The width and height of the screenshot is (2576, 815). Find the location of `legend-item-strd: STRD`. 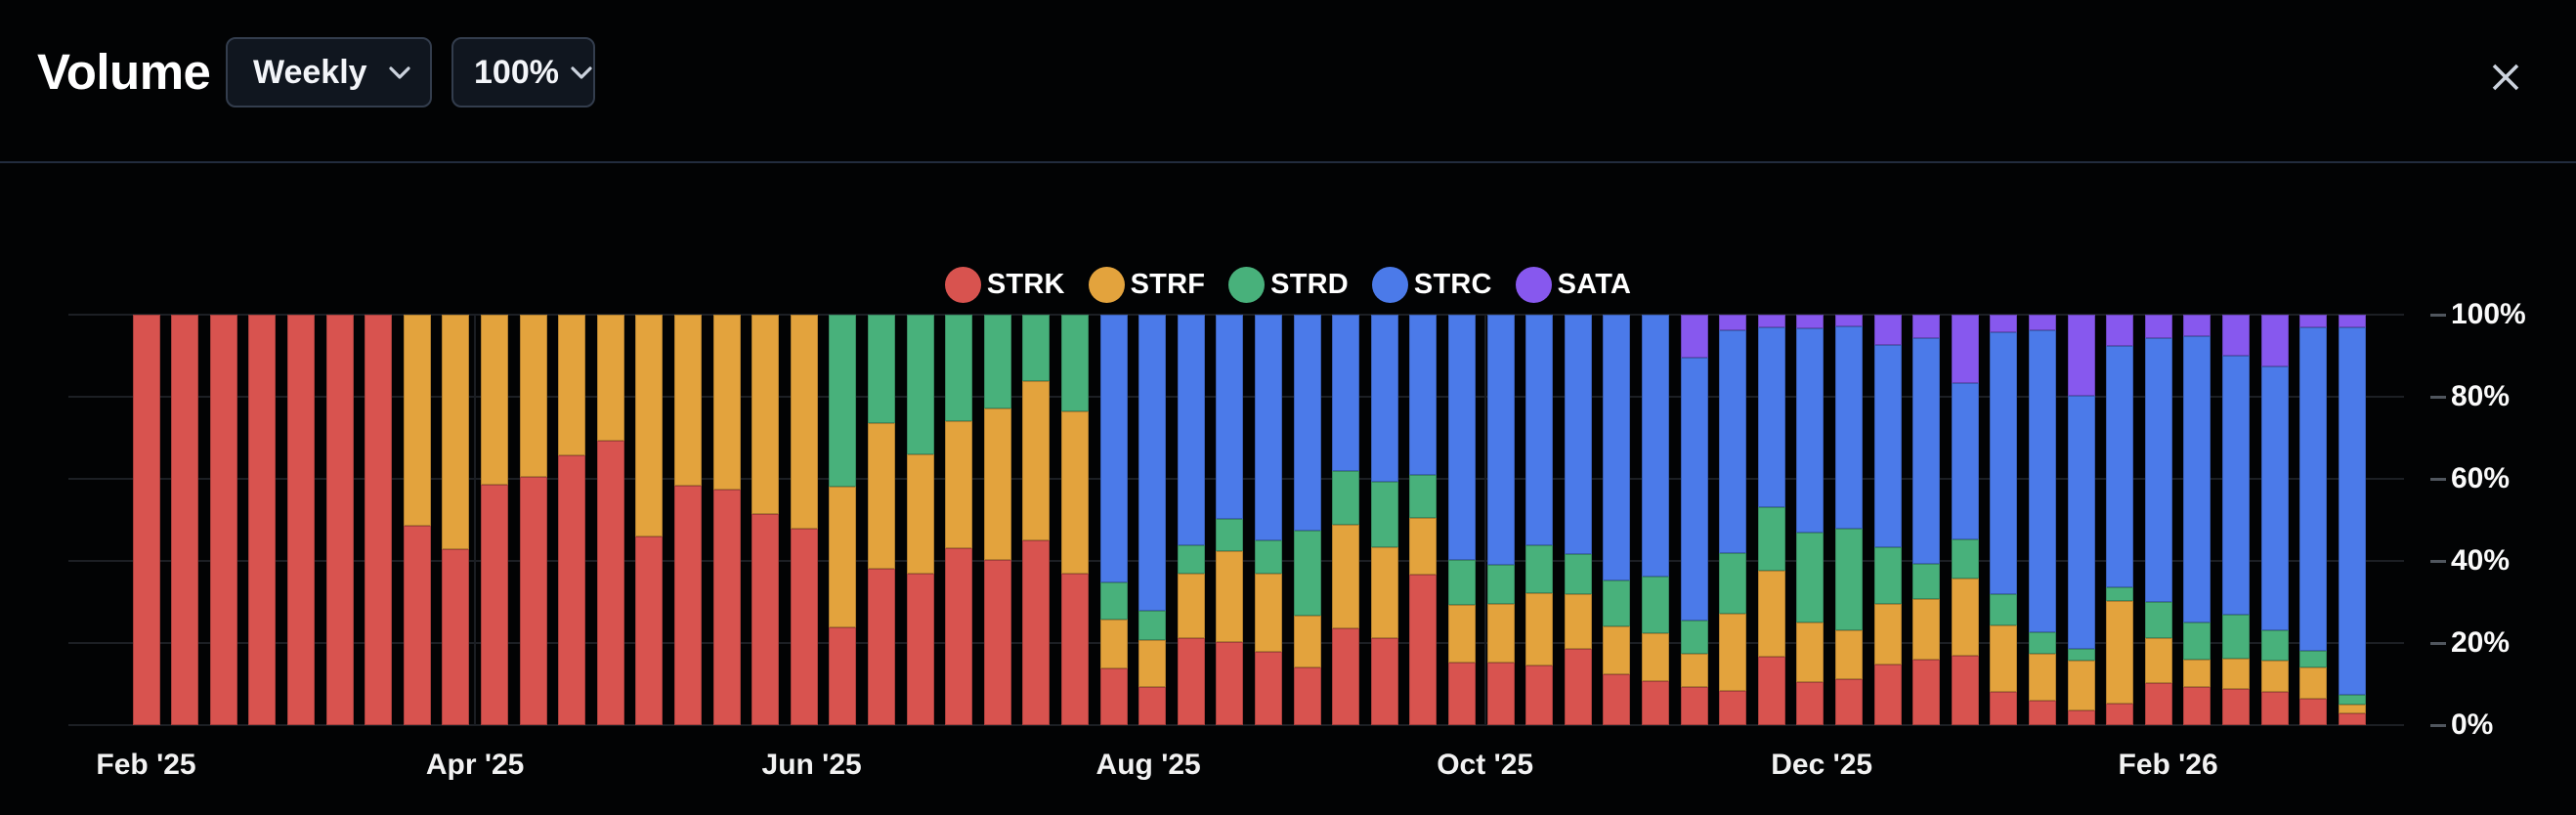

legend-item-strd: STRD is located at coordinates (1288, 285).